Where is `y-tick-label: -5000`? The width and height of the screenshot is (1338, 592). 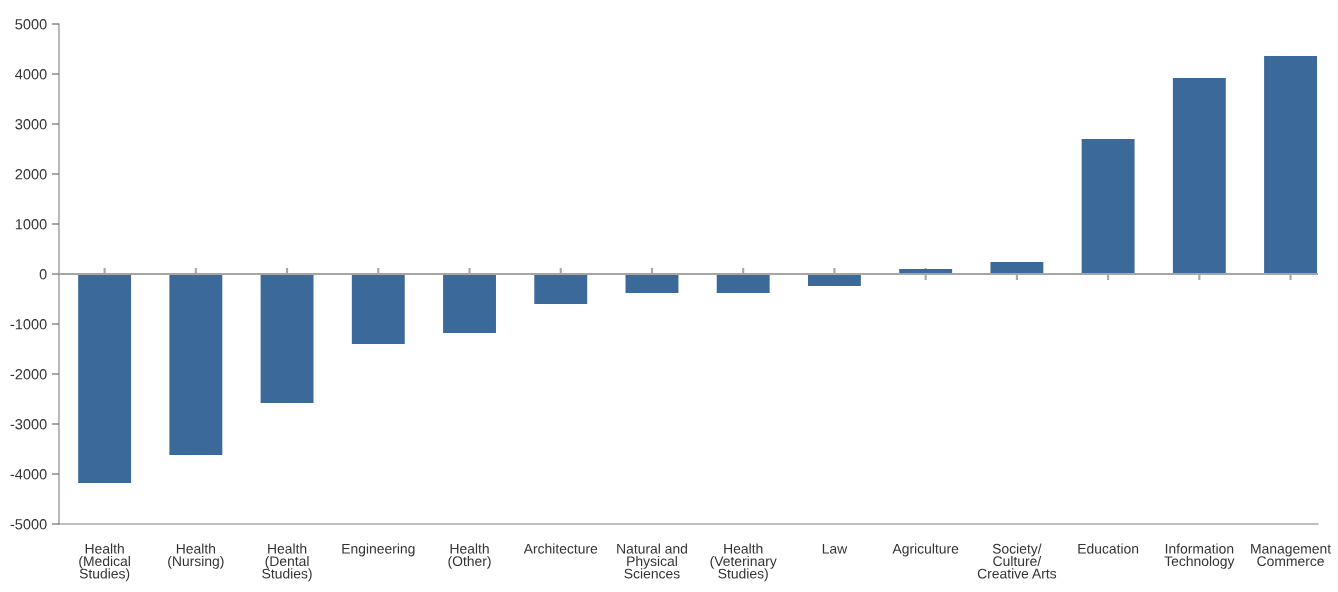
y-tick-label: -5000 is located at coordinates (28, 524).